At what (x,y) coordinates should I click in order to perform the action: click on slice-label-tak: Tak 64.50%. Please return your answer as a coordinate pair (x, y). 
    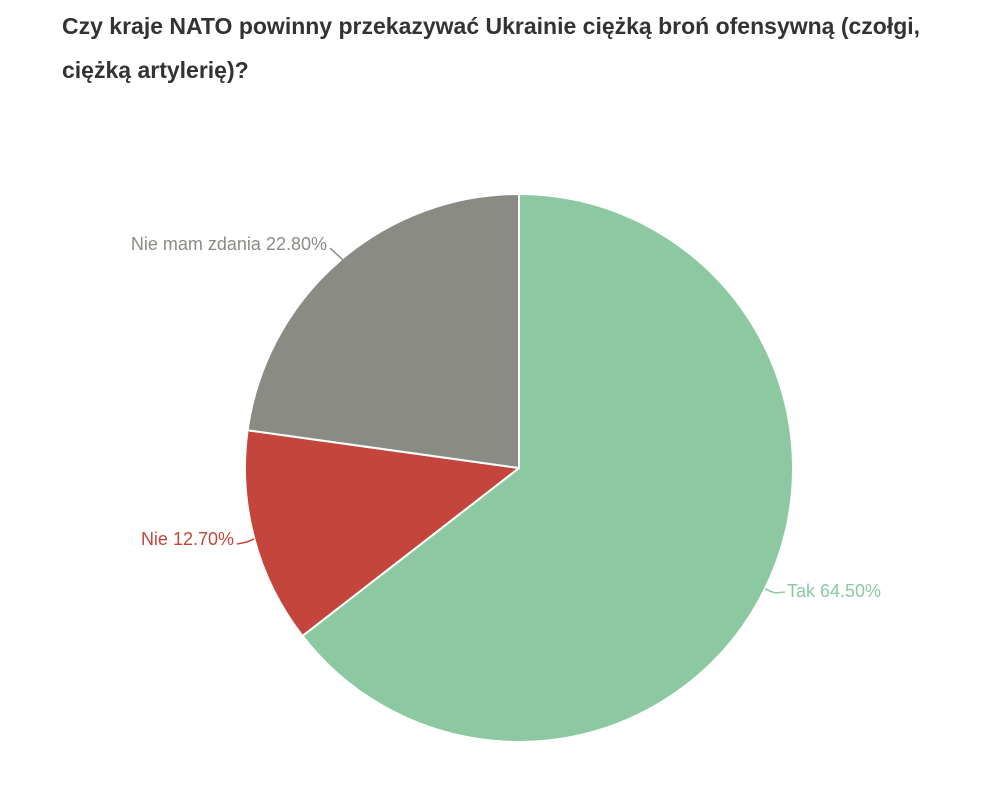
    Looking at the image, I should click on (834, 591).